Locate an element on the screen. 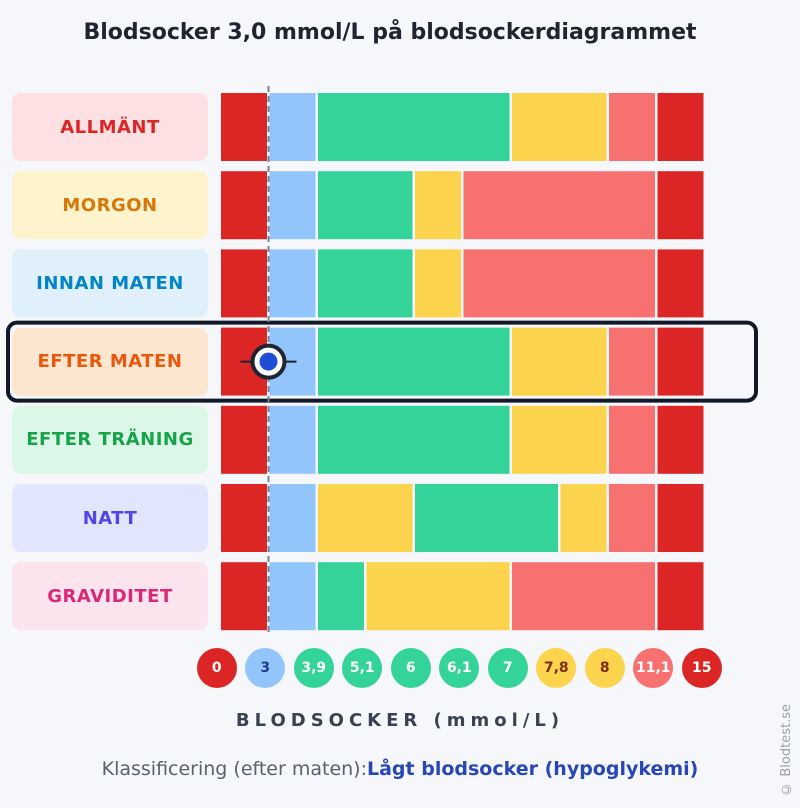 The width and height of the screenshot is (800, 808). row-label: NATT is located at coordinates (110, 518).